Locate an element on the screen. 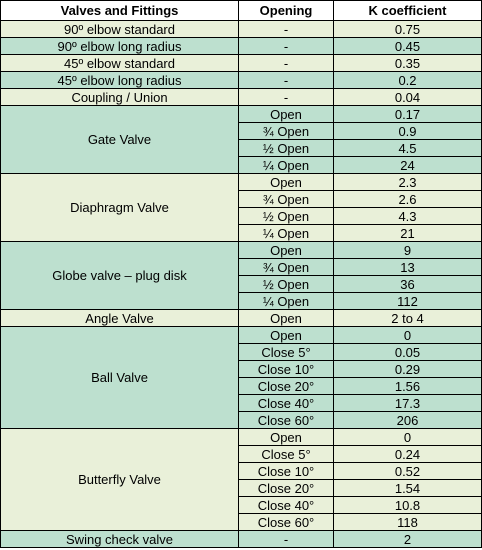 The image size is (482, 550). k-coefficient-cell: 10.8 is located at coordinates (407, 505).